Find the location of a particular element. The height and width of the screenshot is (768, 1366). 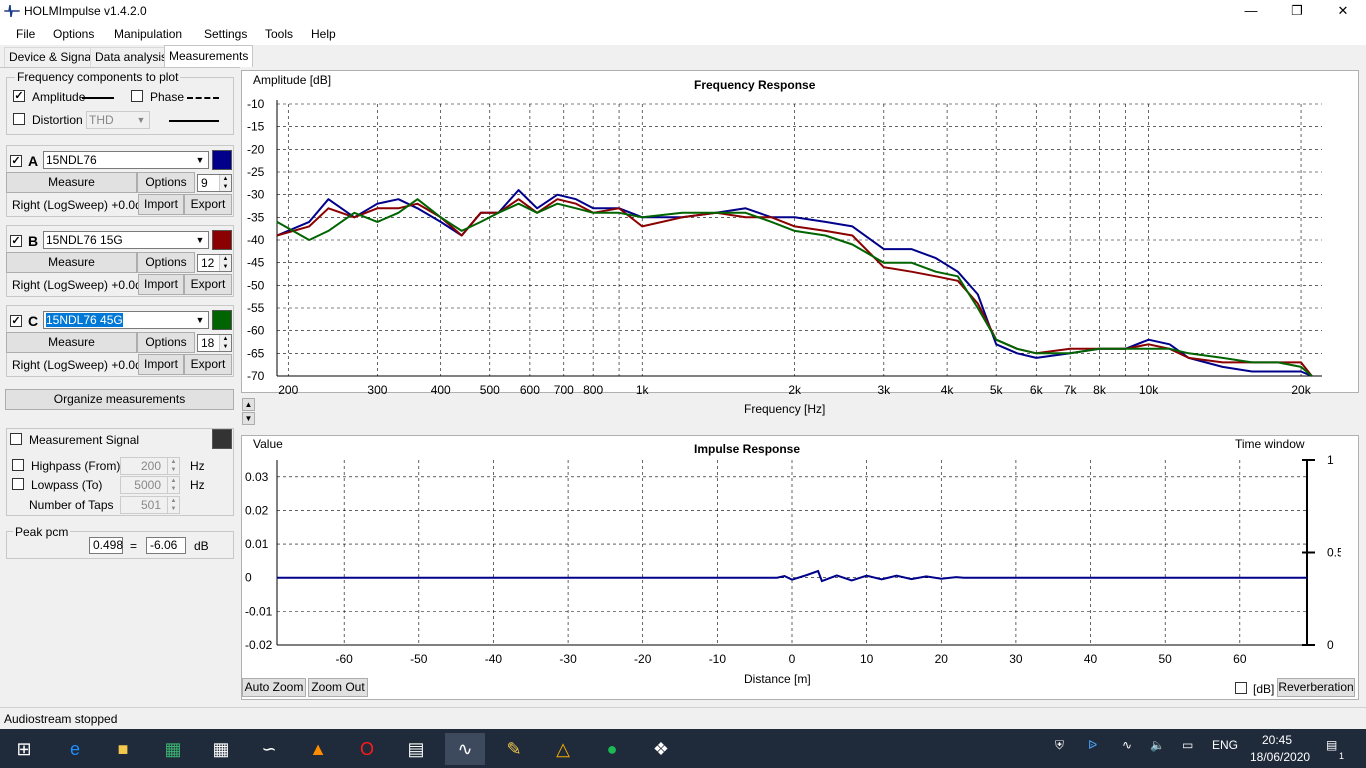

edge-browser-icon: e is located at coordinates (74, 749).